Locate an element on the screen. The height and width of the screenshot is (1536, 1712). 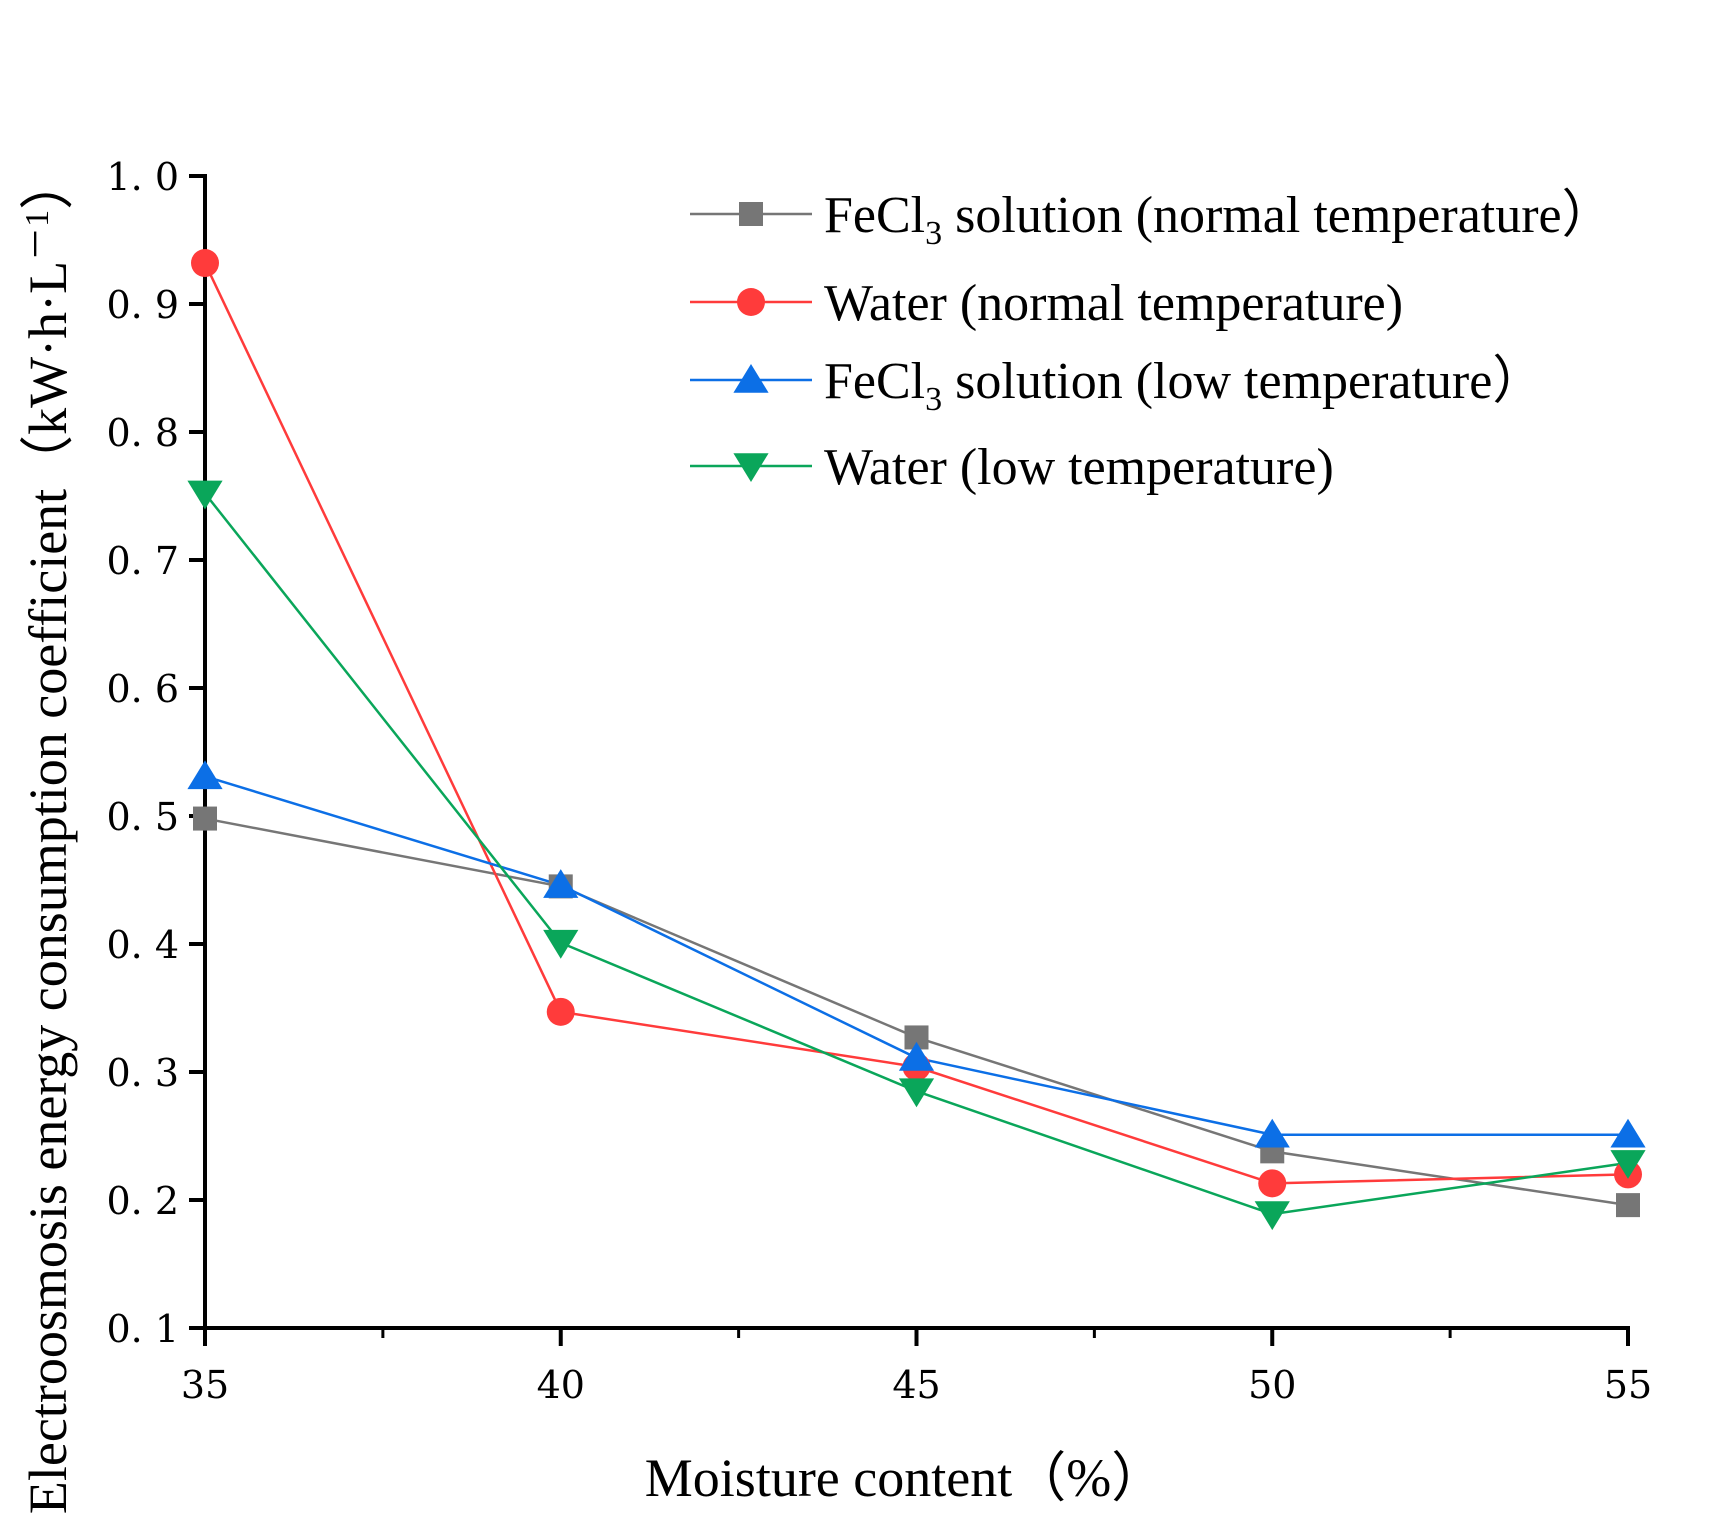
y-tick-label: 0. 8 is located at coordinates (142, 433).